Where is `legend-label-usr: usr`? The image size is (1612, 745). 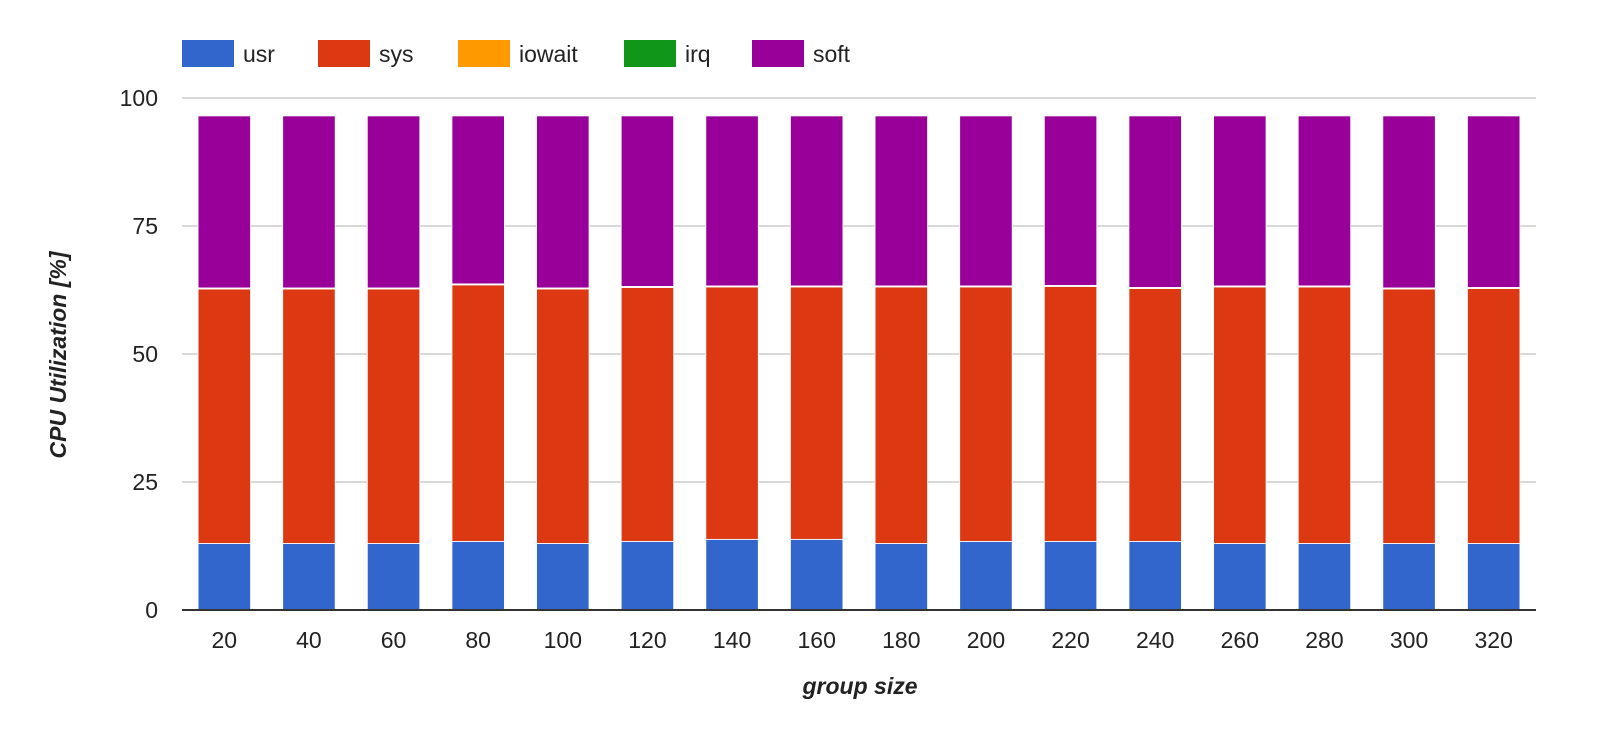 legend-label-usr: usr is located at coordinates (259, 54).